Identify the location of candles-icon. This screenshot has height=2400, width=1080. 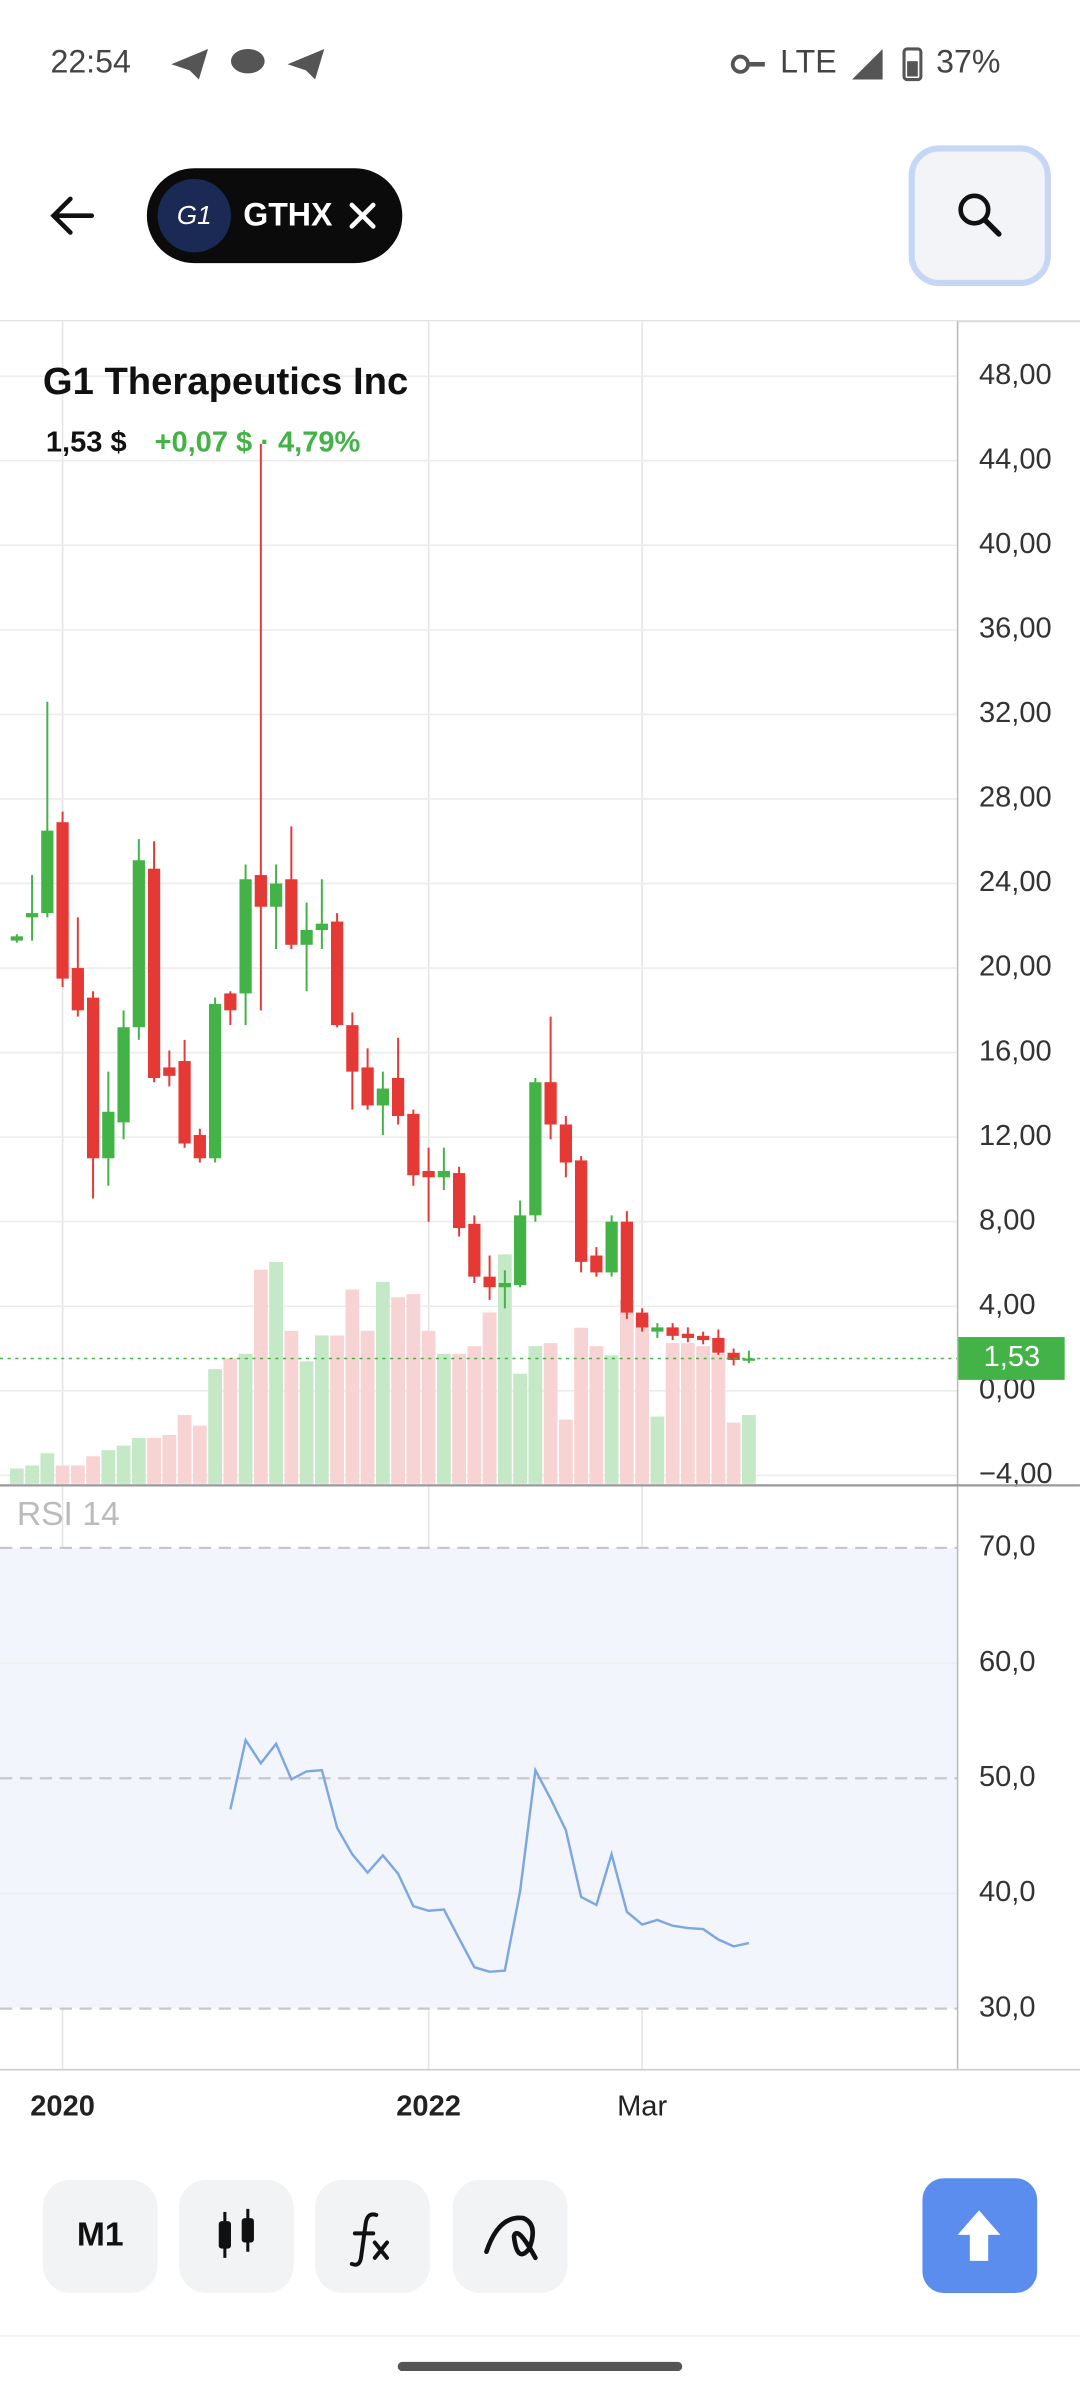
(236, 2233).